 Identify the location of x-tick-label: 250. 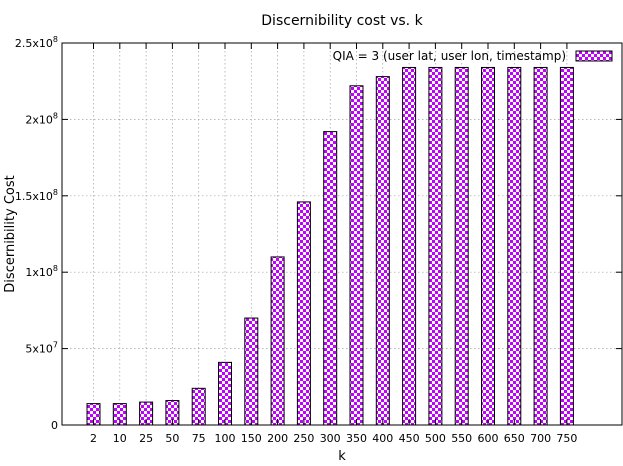
(303, 438).